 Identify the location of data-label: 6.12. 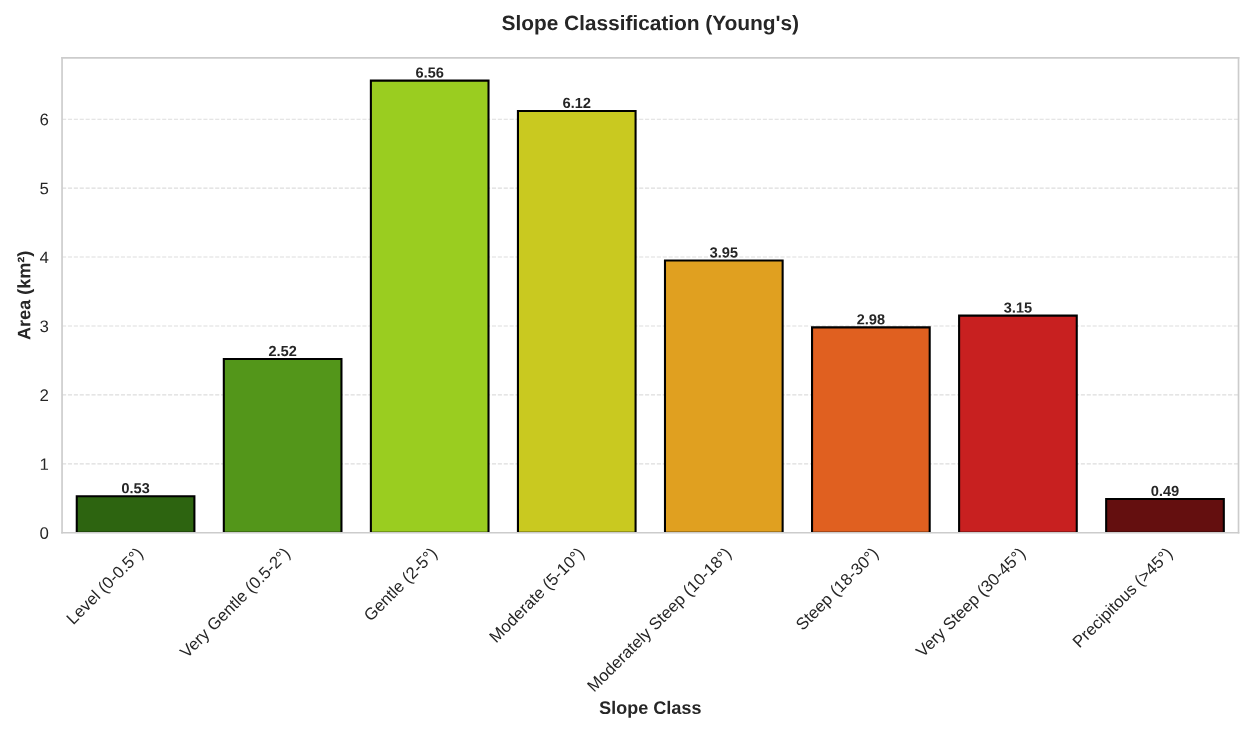
(577, 103).